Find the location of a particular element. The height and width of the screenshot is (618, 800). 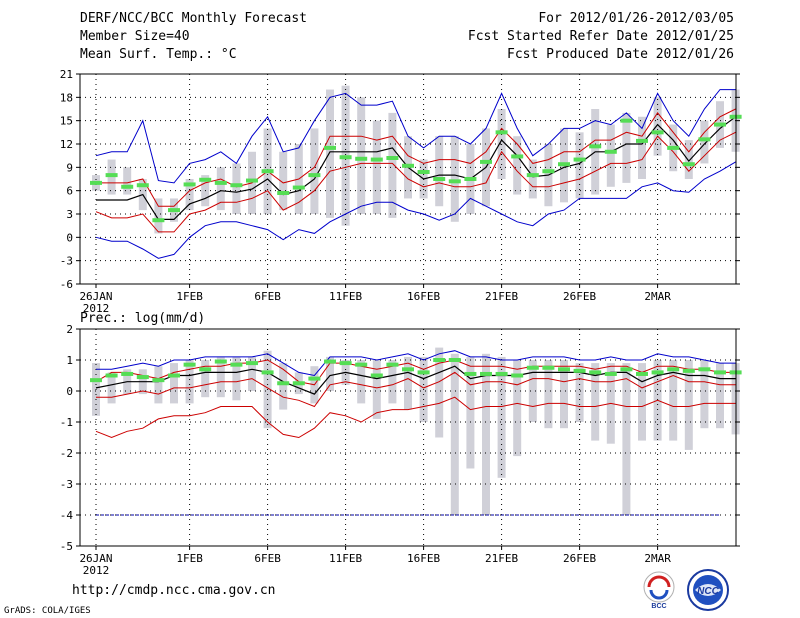

y-tick-label: 0 is located at coordinates (69, 391).